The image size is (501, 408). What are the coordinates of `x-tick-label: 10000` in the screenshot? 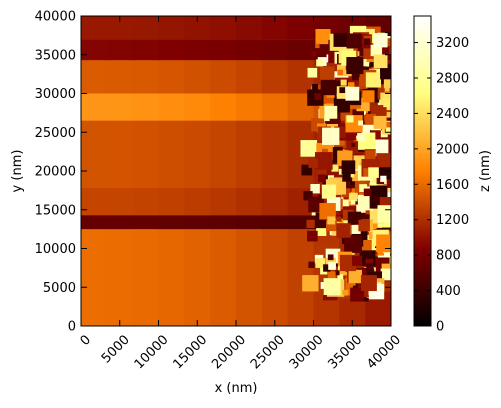 It's located at (152, 352).